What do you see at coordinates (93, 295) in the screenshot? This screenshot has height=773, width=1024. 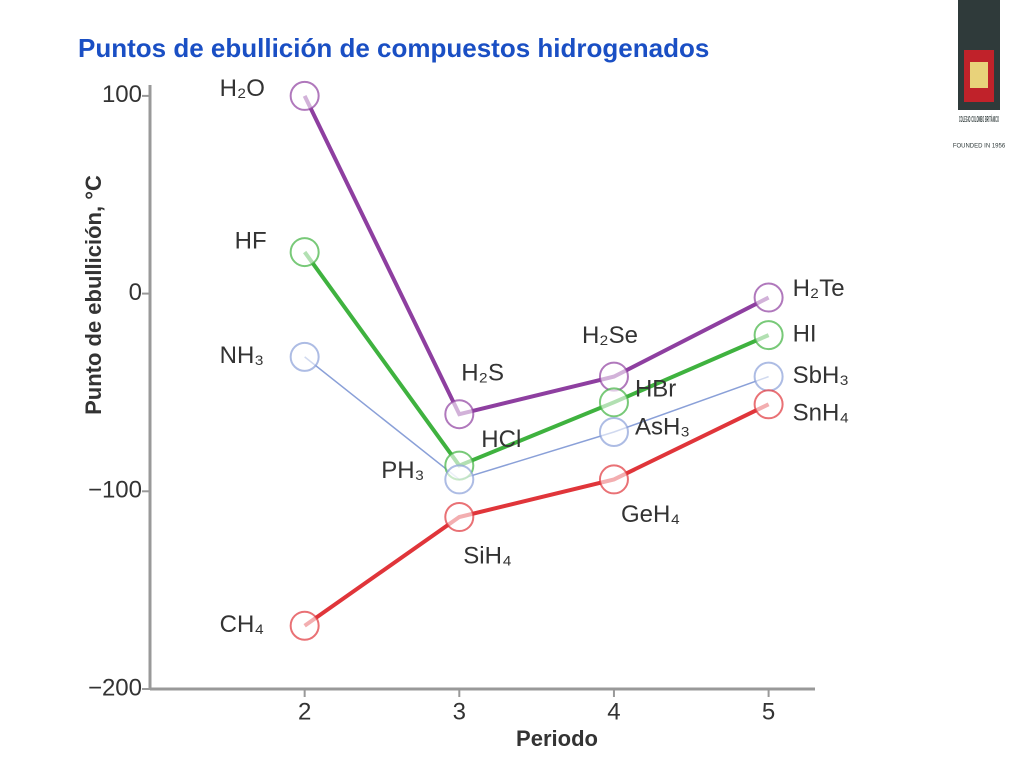 I see `y-axis-label: Punto de ebullición, °C` at bounding box center [93, 295].